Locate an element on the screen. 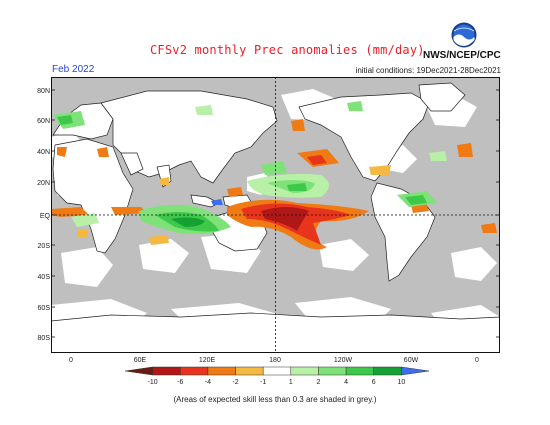 This screenshot has height=425, width=550. lat-label: 60S is located at coordinates (44, 308).